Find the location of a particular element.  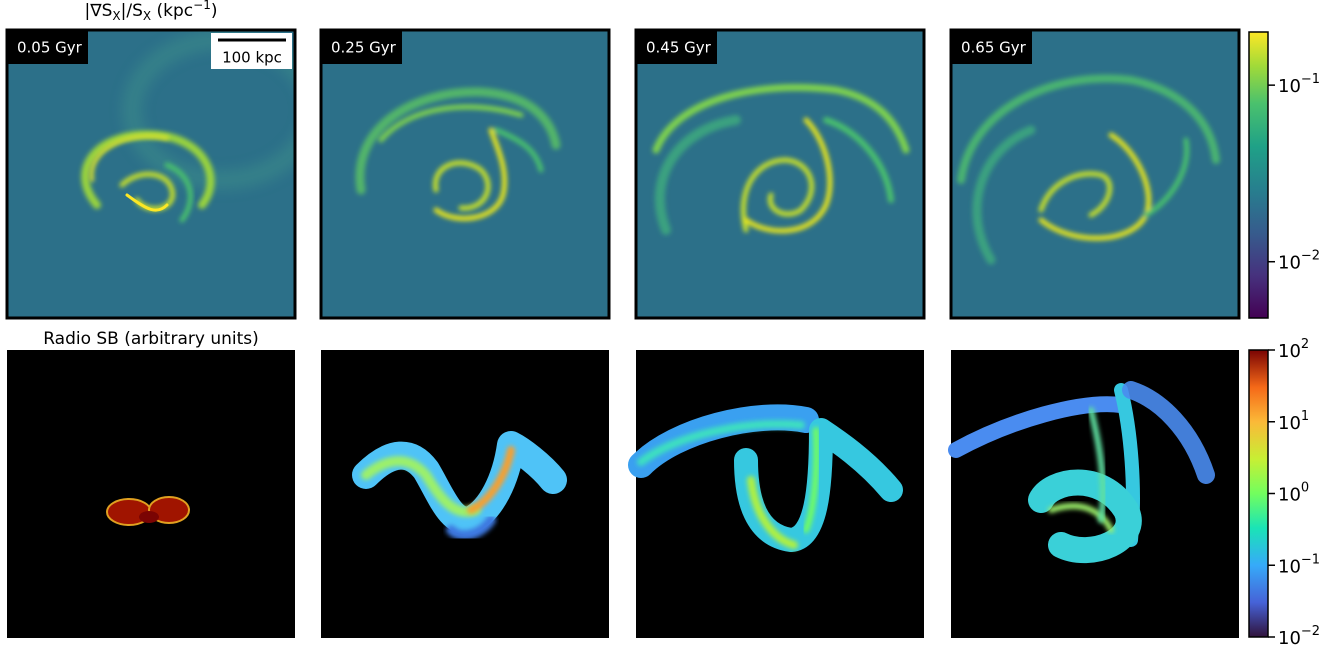

tick-exp: 1 is located at coordinates (1305, 416).